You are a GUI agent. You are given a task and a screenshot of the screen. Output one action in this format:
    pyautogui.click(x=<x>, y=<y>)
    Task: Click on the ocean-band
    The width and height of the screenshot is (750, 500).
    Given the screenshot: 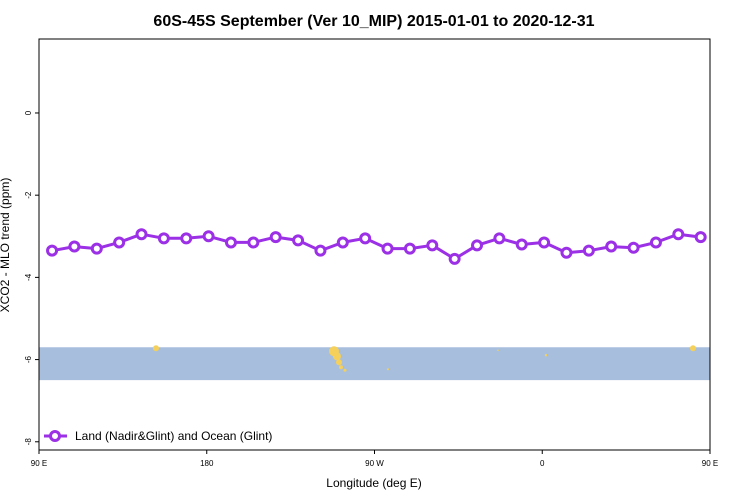 What is the action you would take?
    pyautogui.click(x=374, y=364)
    